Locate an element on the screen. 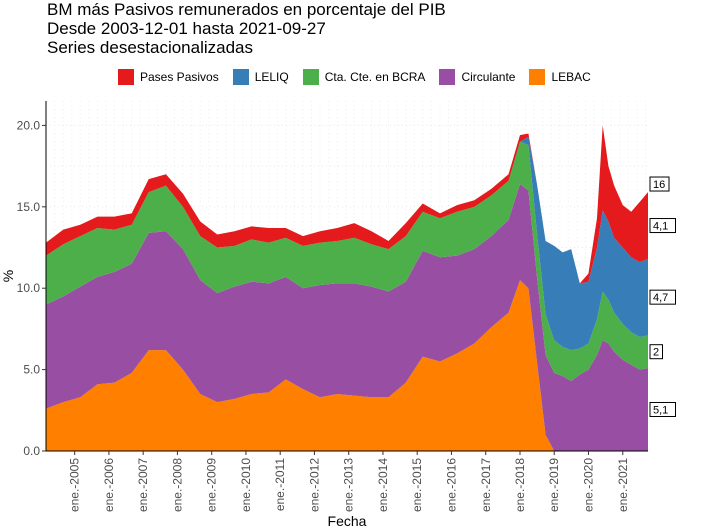  legend-swatch-lebac is located at coordinates (537, 77).